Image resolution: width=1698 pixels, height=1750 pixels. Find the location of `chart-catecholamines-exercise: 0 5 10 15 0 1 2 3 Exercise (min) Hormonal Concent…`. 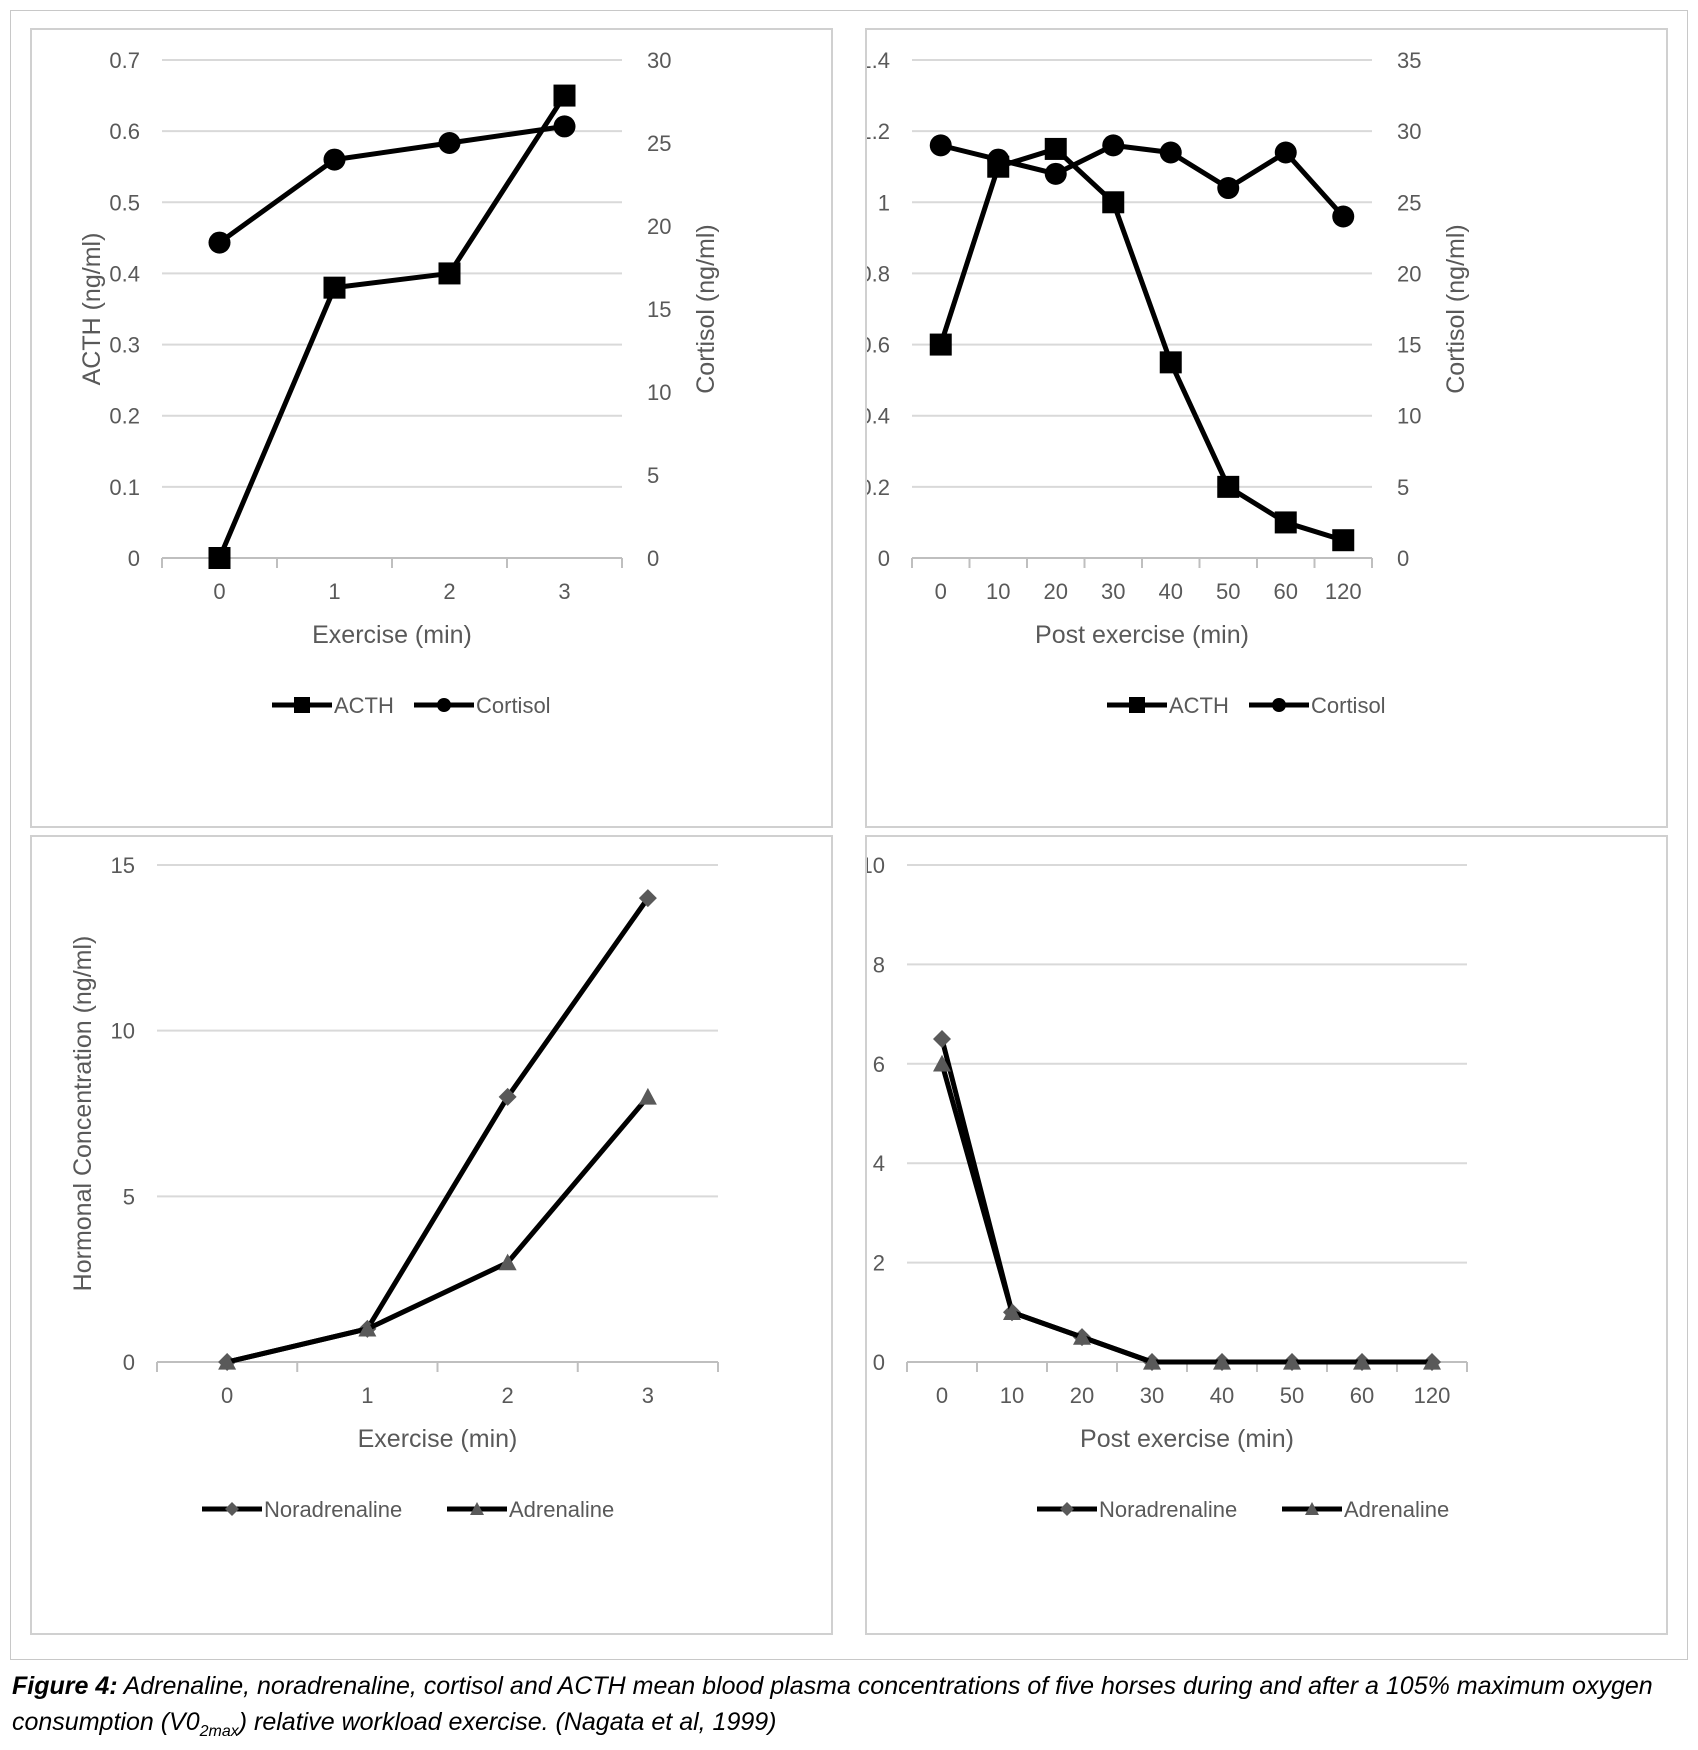

chart-catecholamines-exercise: 0 5 10 15 0 1 2 3 Exercise (min) Hormonal Concent… is located at coordinates (394, 1187).